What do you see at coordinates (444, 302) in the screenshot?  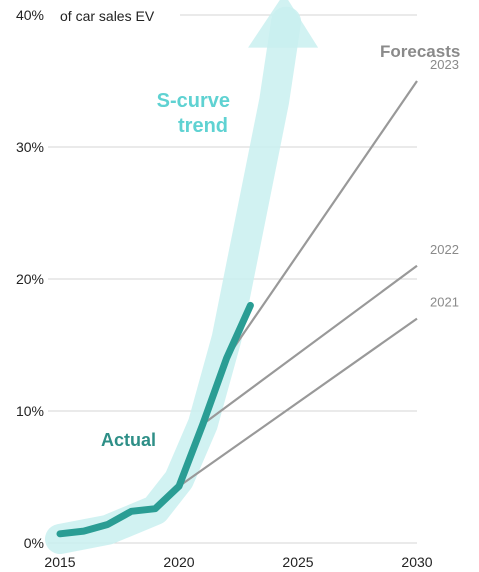 I see `forecast-label-2021: 2021` at bounding box center [444, 302].